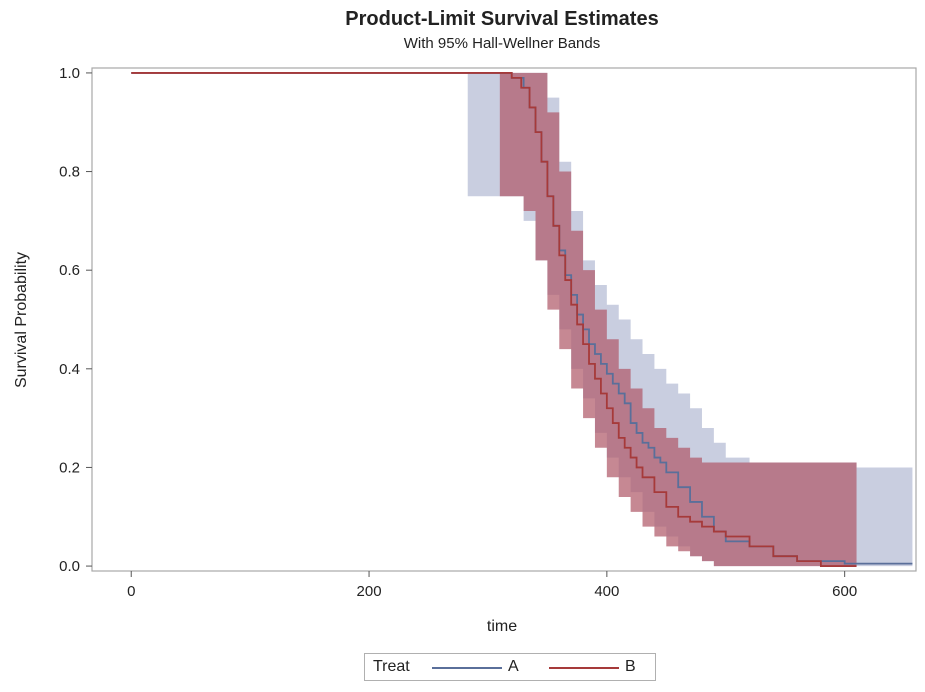 Image resolution: width=925 pixels, height=692 pixels. Describe the element at coordinates (69, 467) in the screenshot. I see `y-tick-label: 0.2` at that location.